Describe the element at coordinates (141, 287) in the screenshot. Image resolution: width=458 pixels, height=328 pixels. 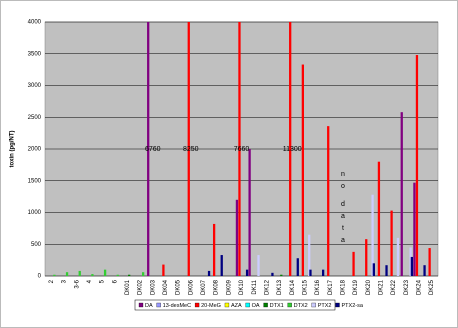
I see `x-tick-label: DK02` at that location.